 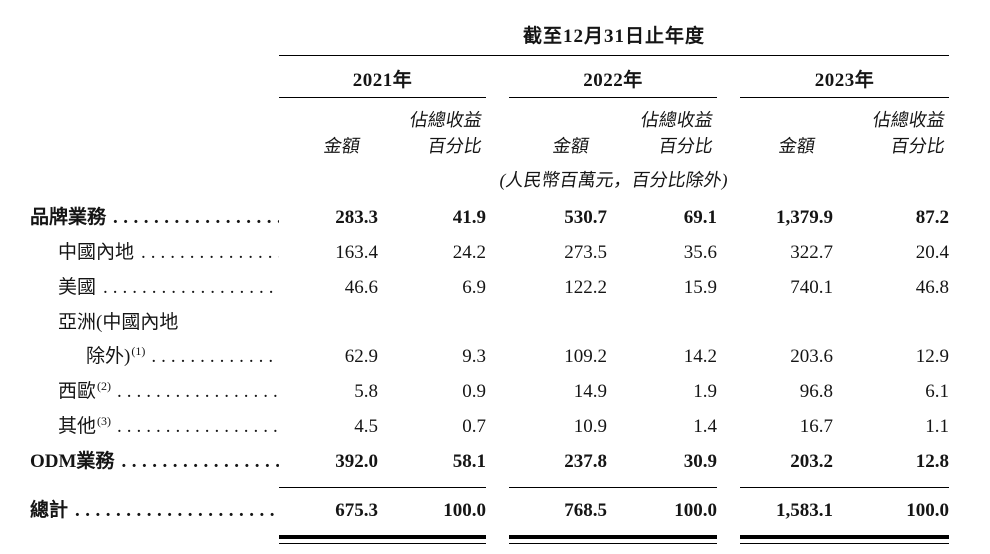 What do you see at coordinates (932, 356) in the screenshot?
I see `value-cell: 12.9` at bounding box center [932, 356].